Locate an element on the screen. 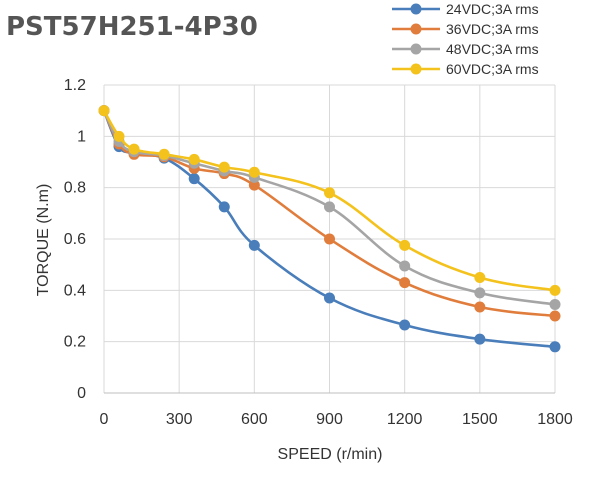 This screenshot has height=478, width=600. legend-label: 36VDC;3A rms is located at coordinates (492, 29).